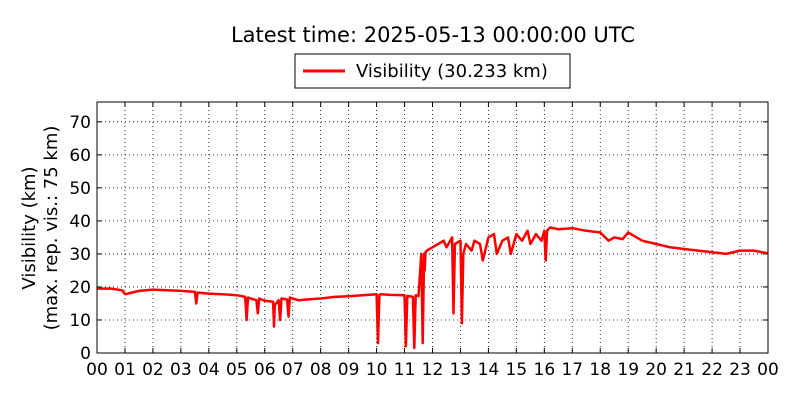 This screenshot has height=400, width=800. What do you see at coordinates (433, 35) in the screenshot?
I see `chart-title: Latest time: 2025-05-13 00:00:00 UTC` at bounding box center [433, 35].